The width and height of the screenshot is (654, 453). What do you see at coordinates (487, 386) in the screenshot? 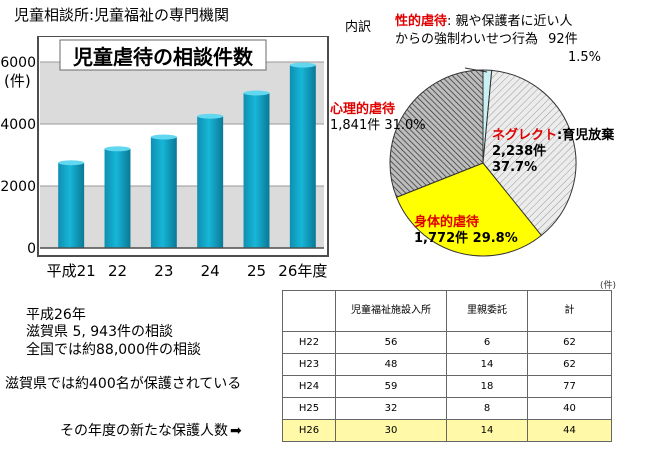
I see `table-cell-foster: 18` at bounding box center [487, 386].